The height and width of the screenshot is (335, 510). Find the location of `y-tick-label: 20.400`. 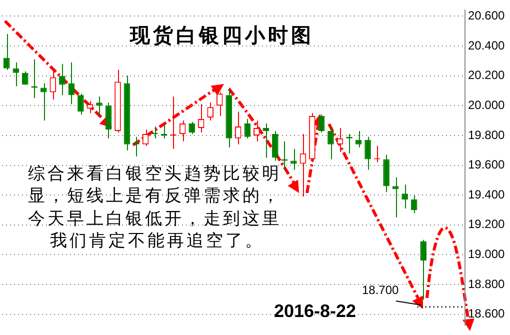

y-tick-label: 20.400 is located at coordinates (487, 45).